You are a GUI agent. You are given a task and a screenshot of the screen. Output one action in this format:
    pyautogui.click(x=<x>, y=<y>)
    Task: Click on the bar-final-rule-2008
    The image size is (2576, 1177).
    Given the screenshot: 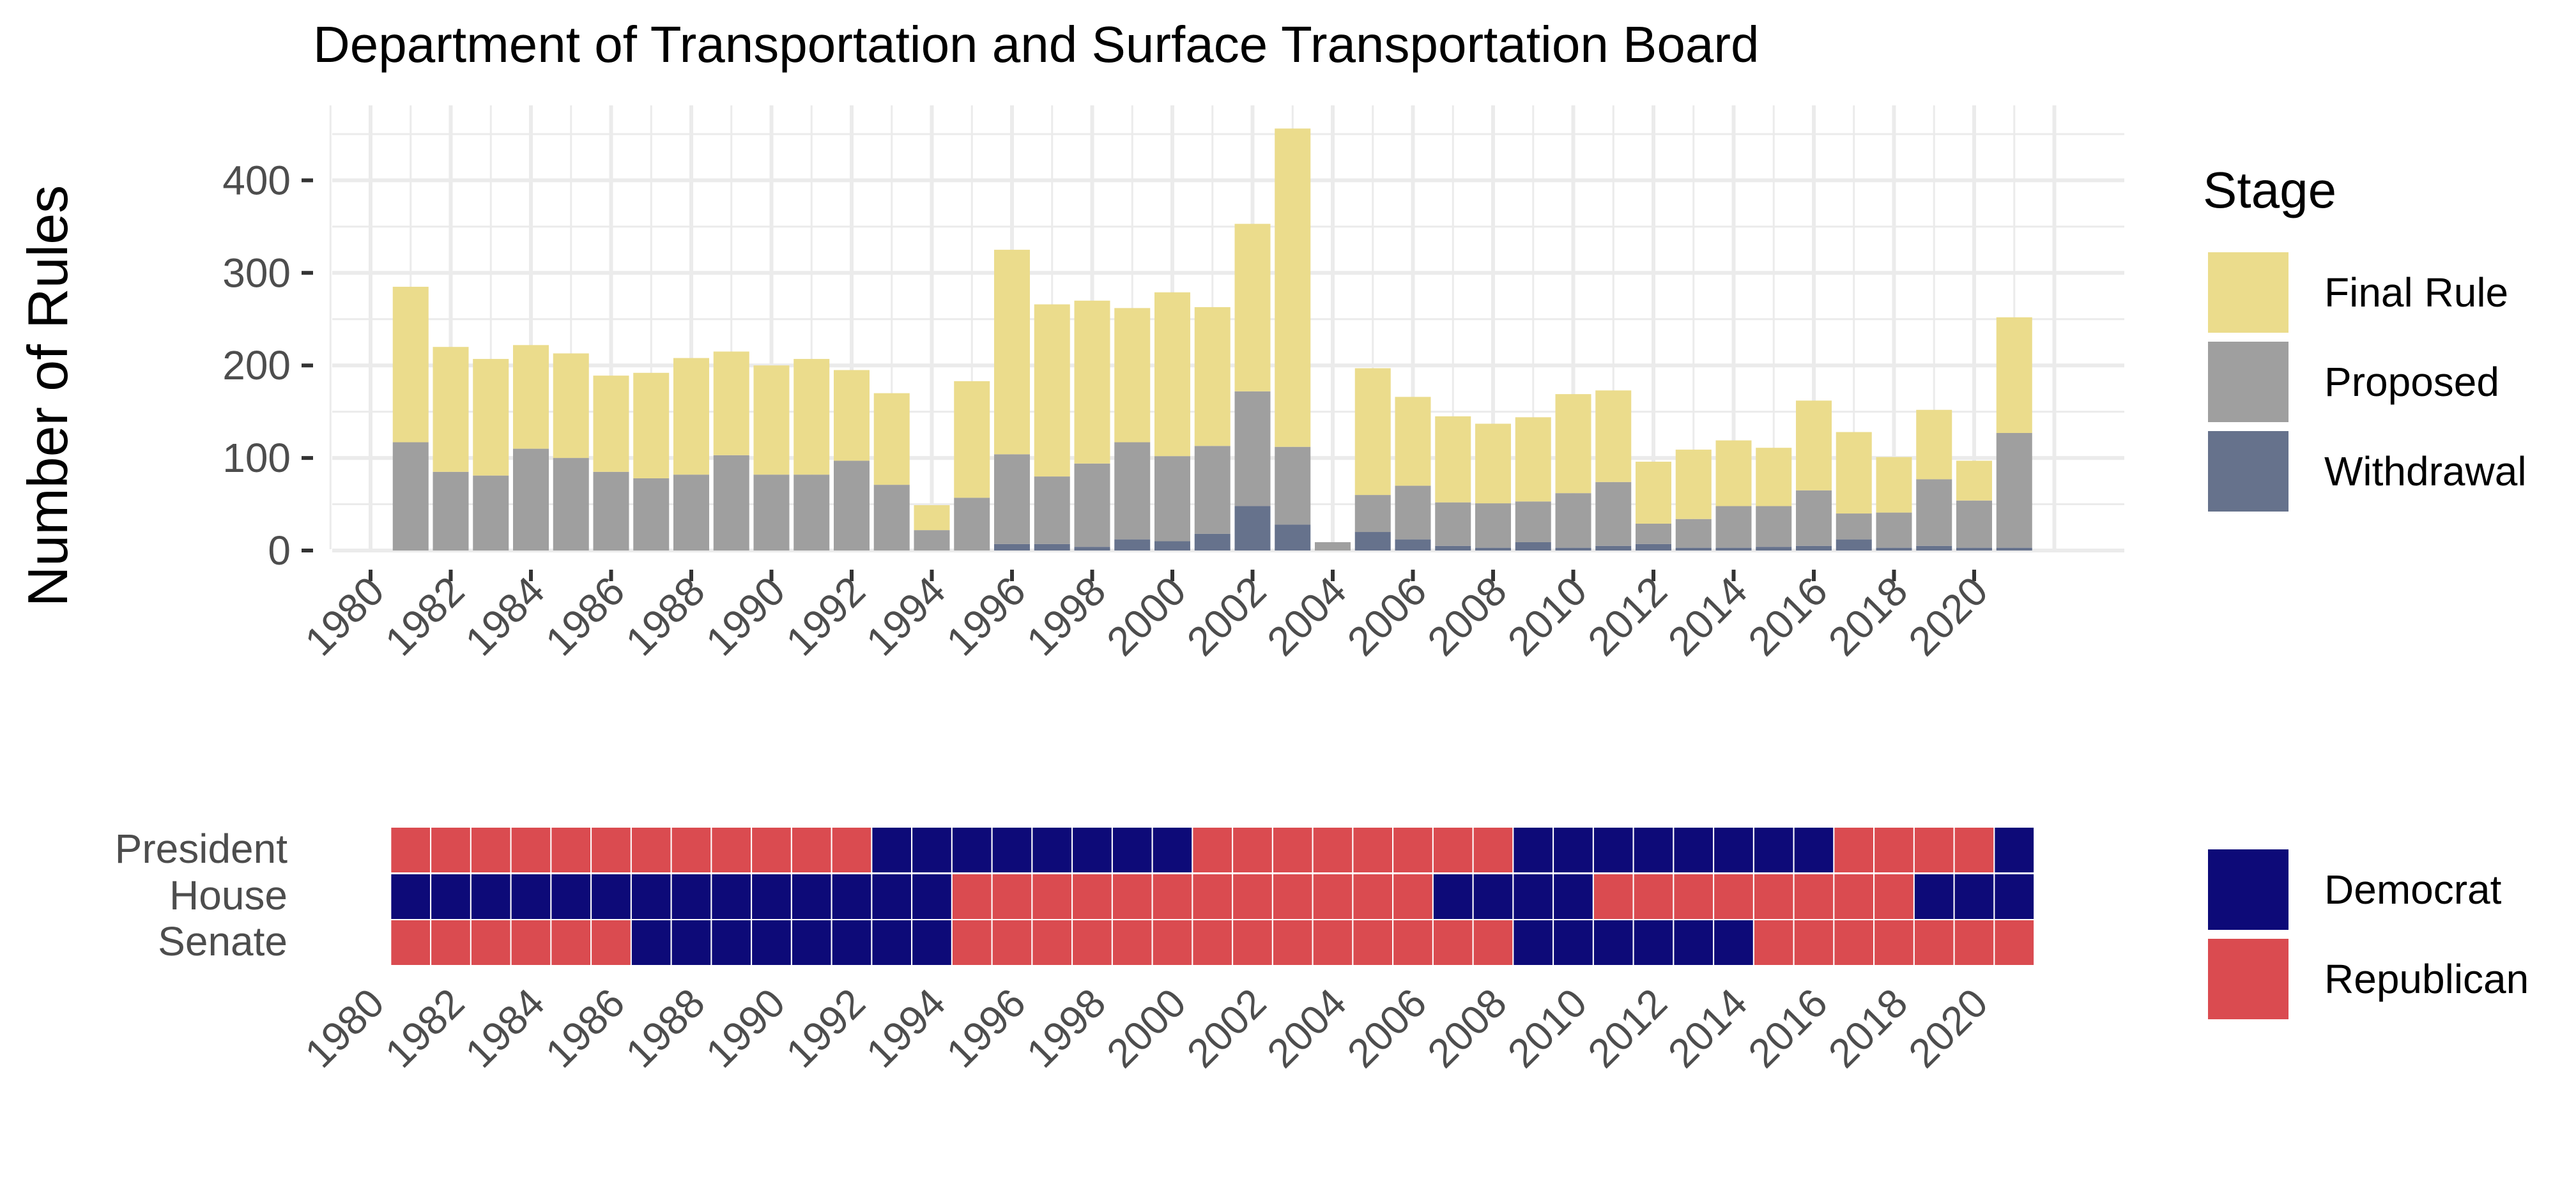 What is the action you would take?
    pyautogui.click(x=1493, y=463)
    